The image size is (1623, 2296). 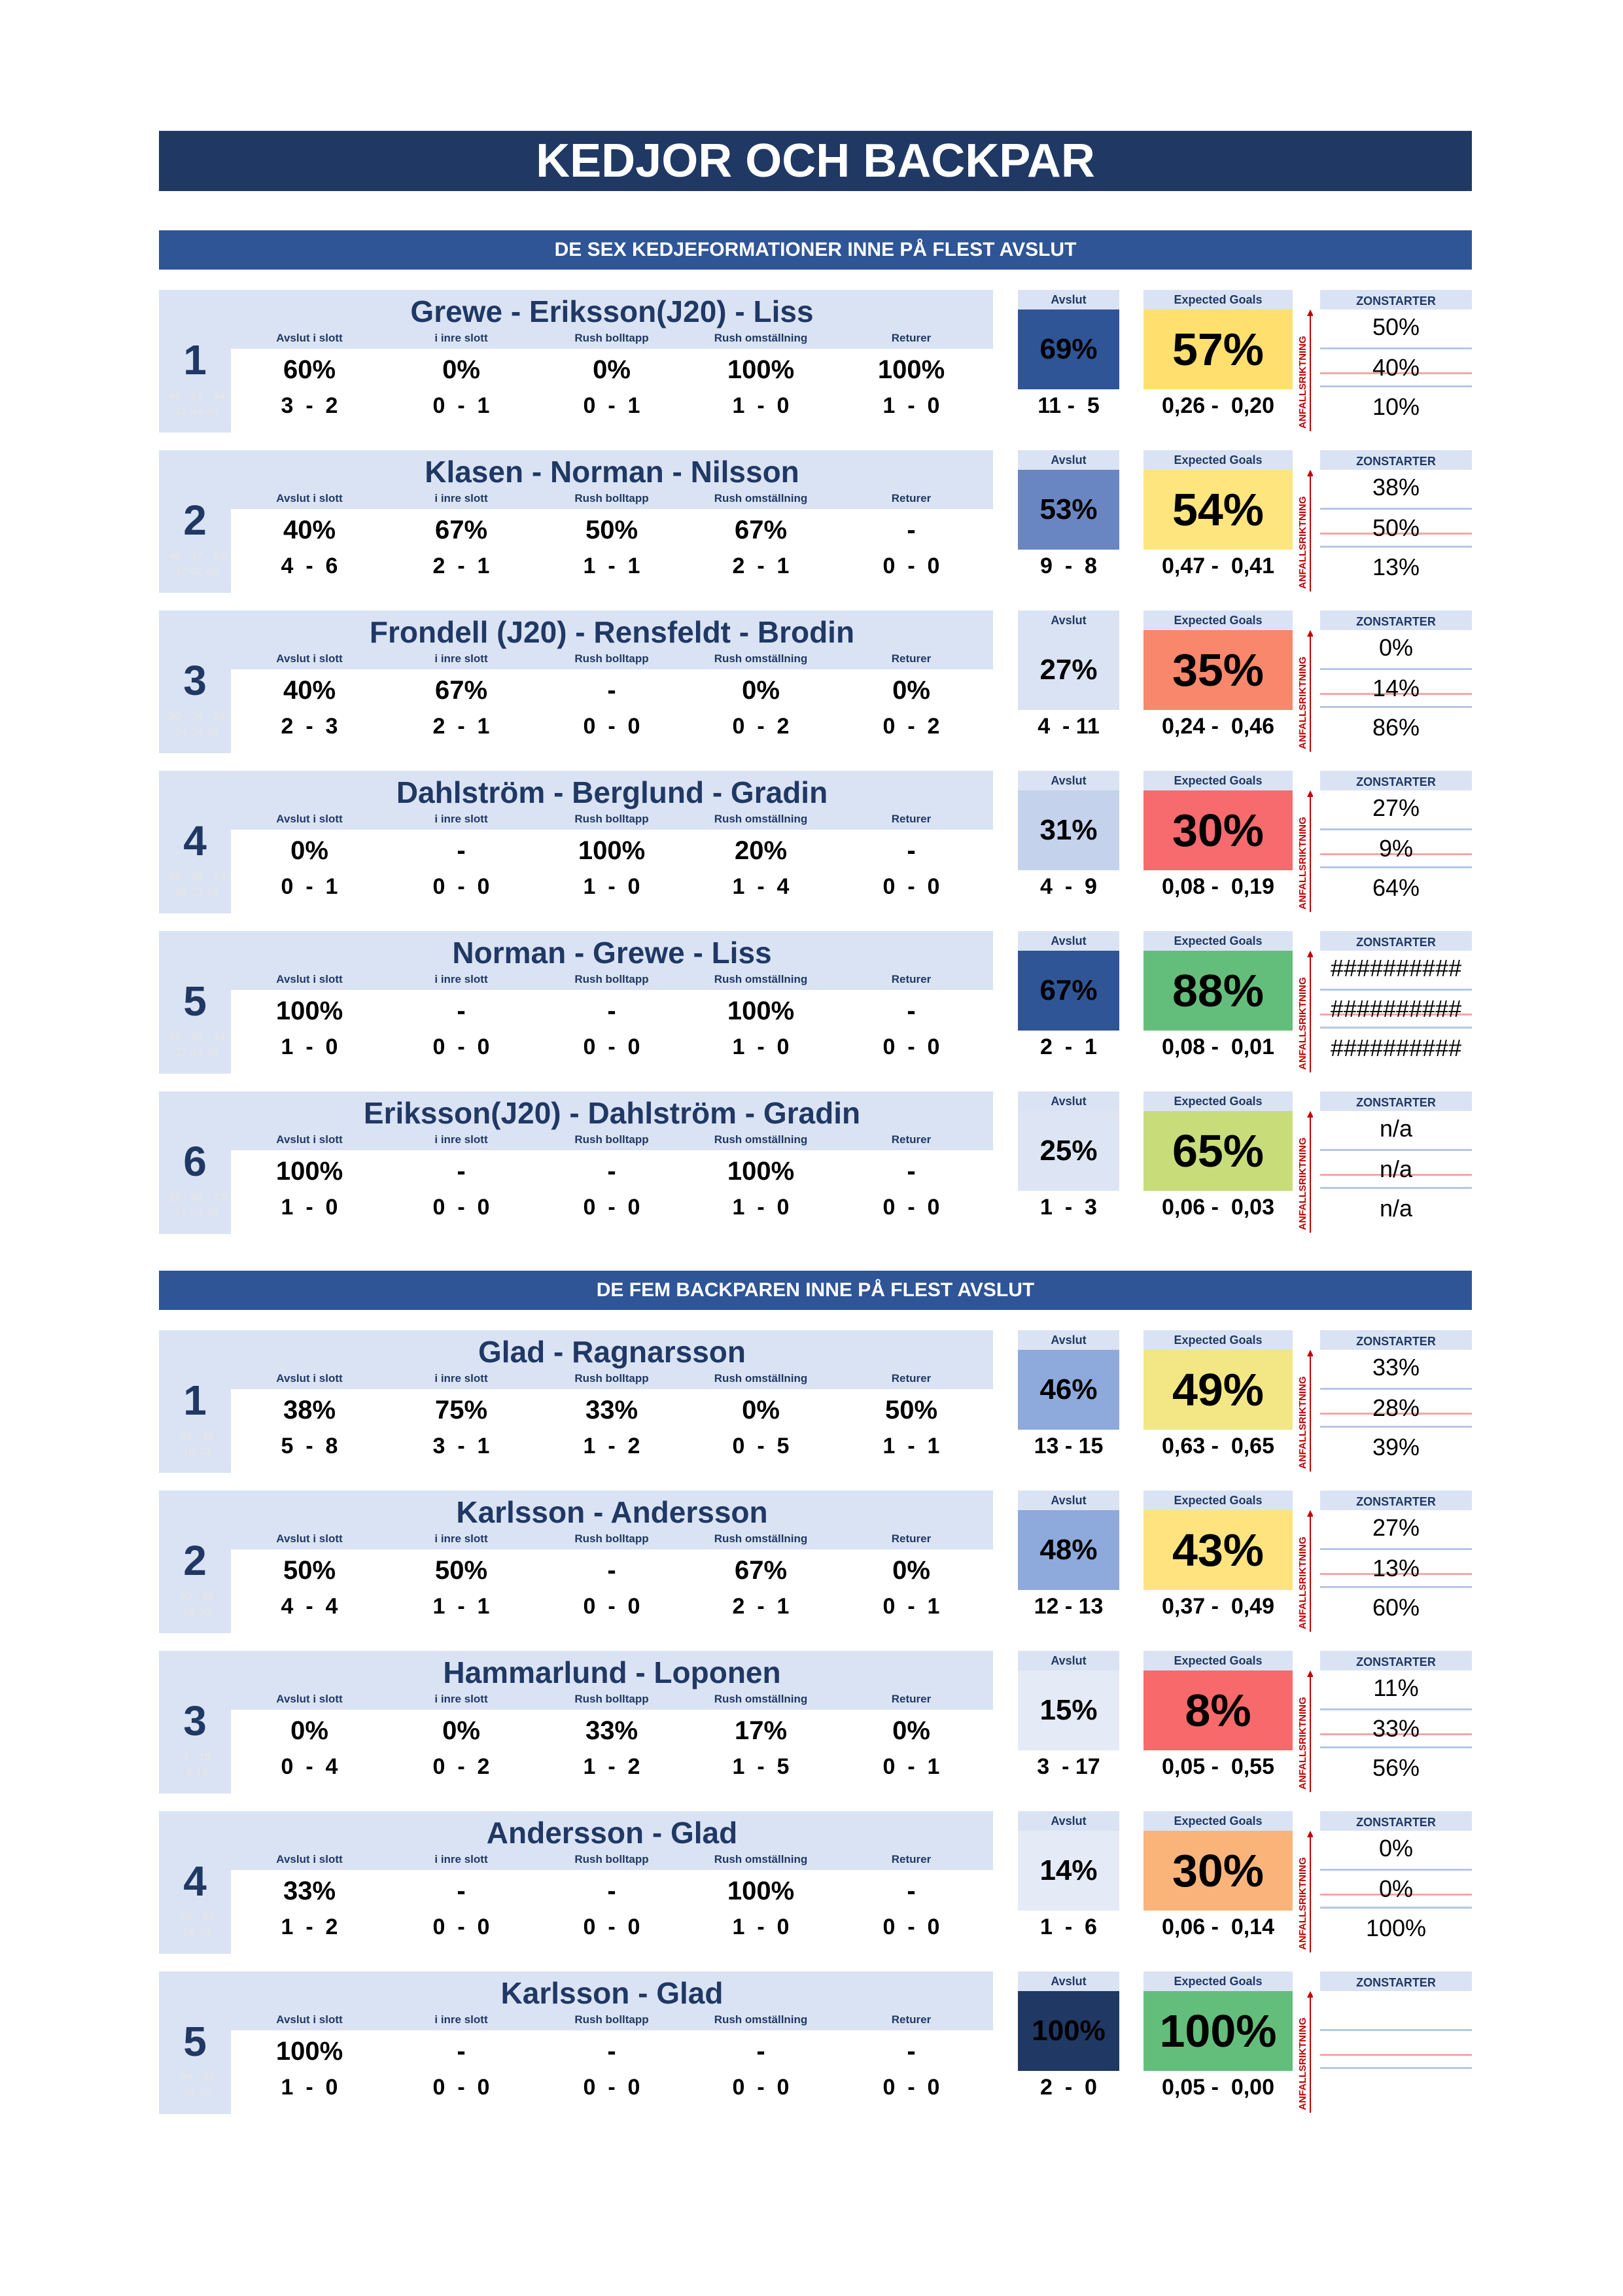 What do you see at coordinates (197, 716) in the screenshot?
I see `ghost-jersey-numbers: 90 · 24 · 34` at bounding box center [197, 716].